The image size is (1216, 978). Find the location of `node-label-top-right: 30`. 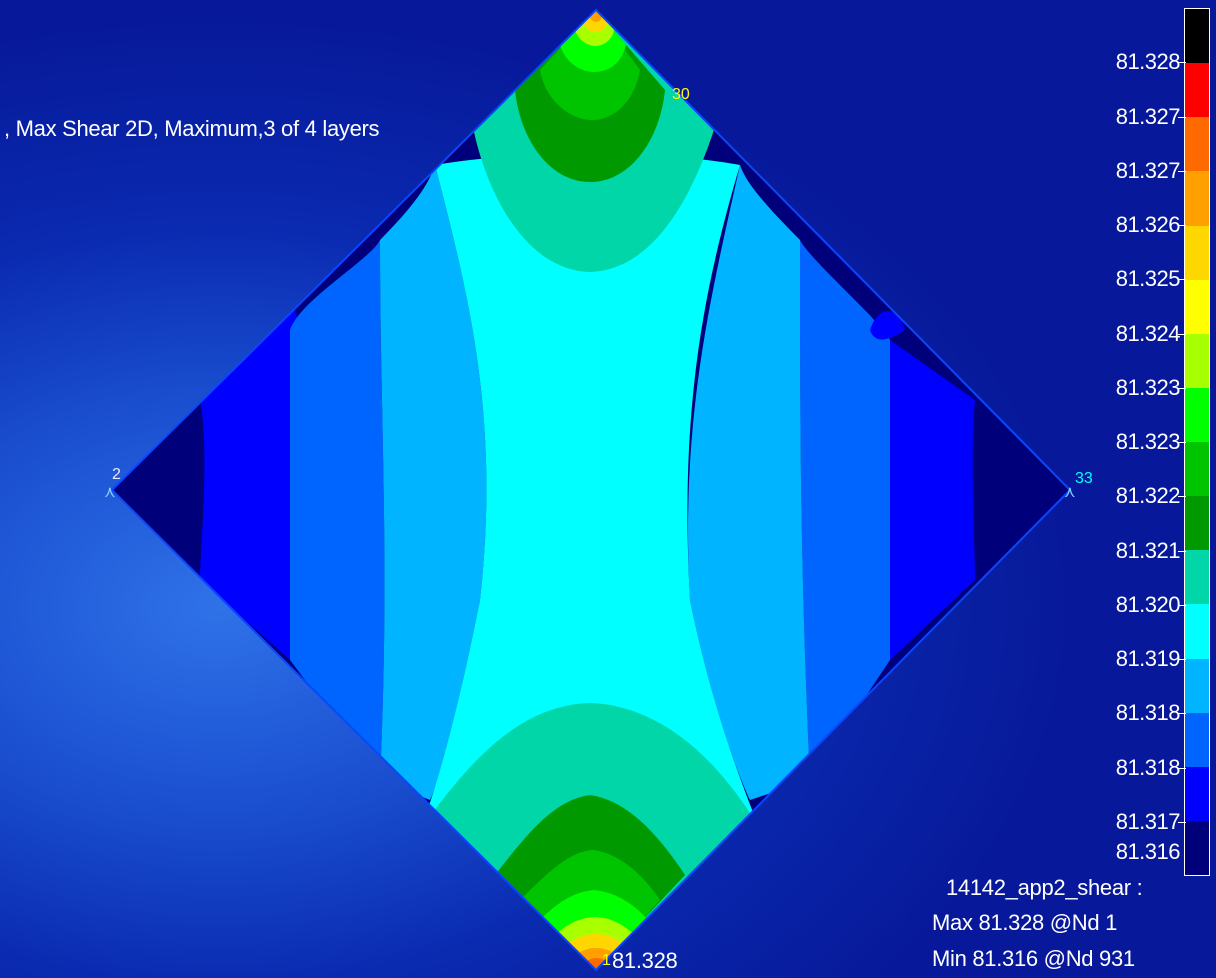

node-label-top-right: 30 is located at coordinates (681, 94).